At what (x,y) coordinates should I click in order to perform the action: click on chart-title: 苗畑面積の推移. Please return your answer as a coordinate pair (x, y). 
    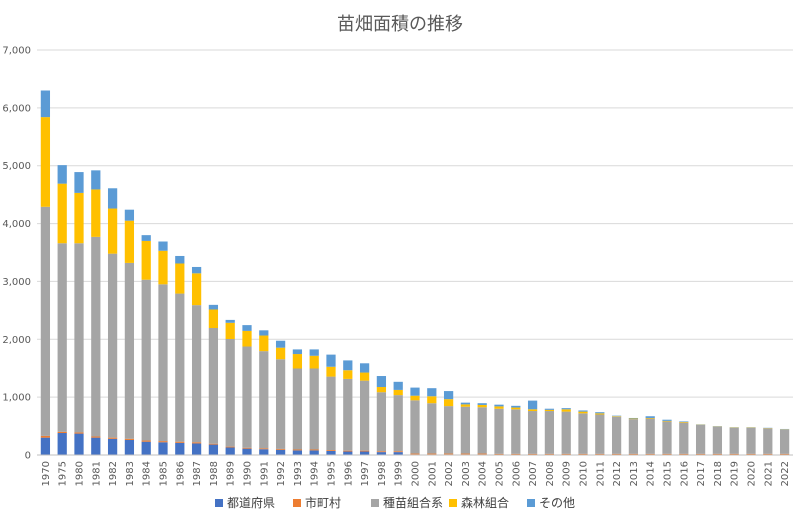
    Looking at the image, I should click on (400, 24).